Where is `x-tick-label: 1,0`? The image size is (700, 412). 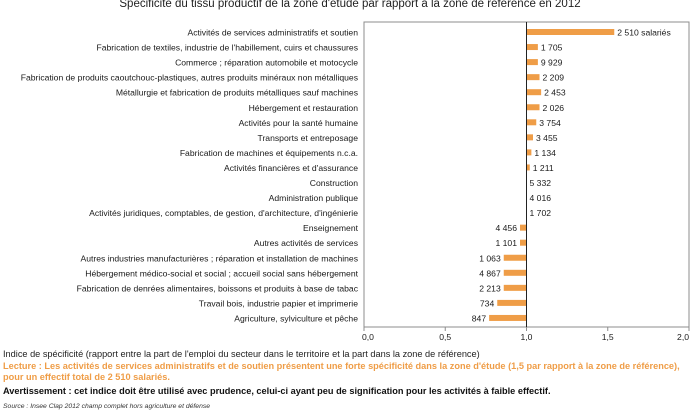
x-tick-label: 1,0 is located at coordinates (527, 337).